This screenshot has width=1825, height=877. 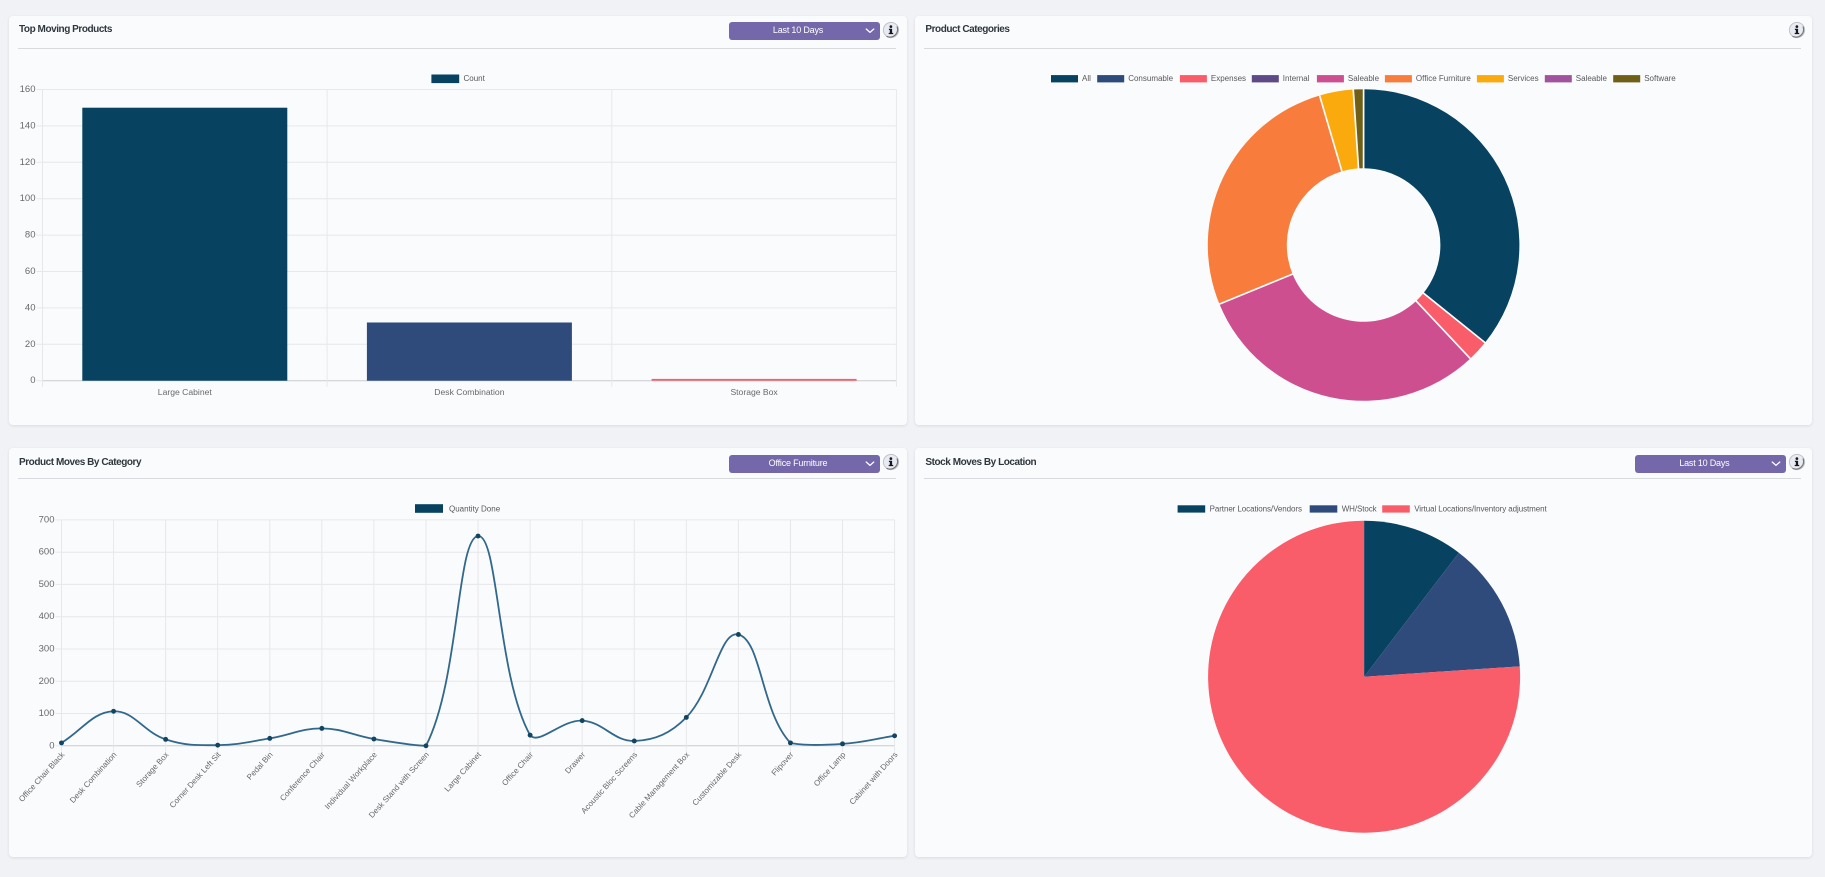 I want to click on svg-text: Customizable Desk, so click(x=717, y=779).